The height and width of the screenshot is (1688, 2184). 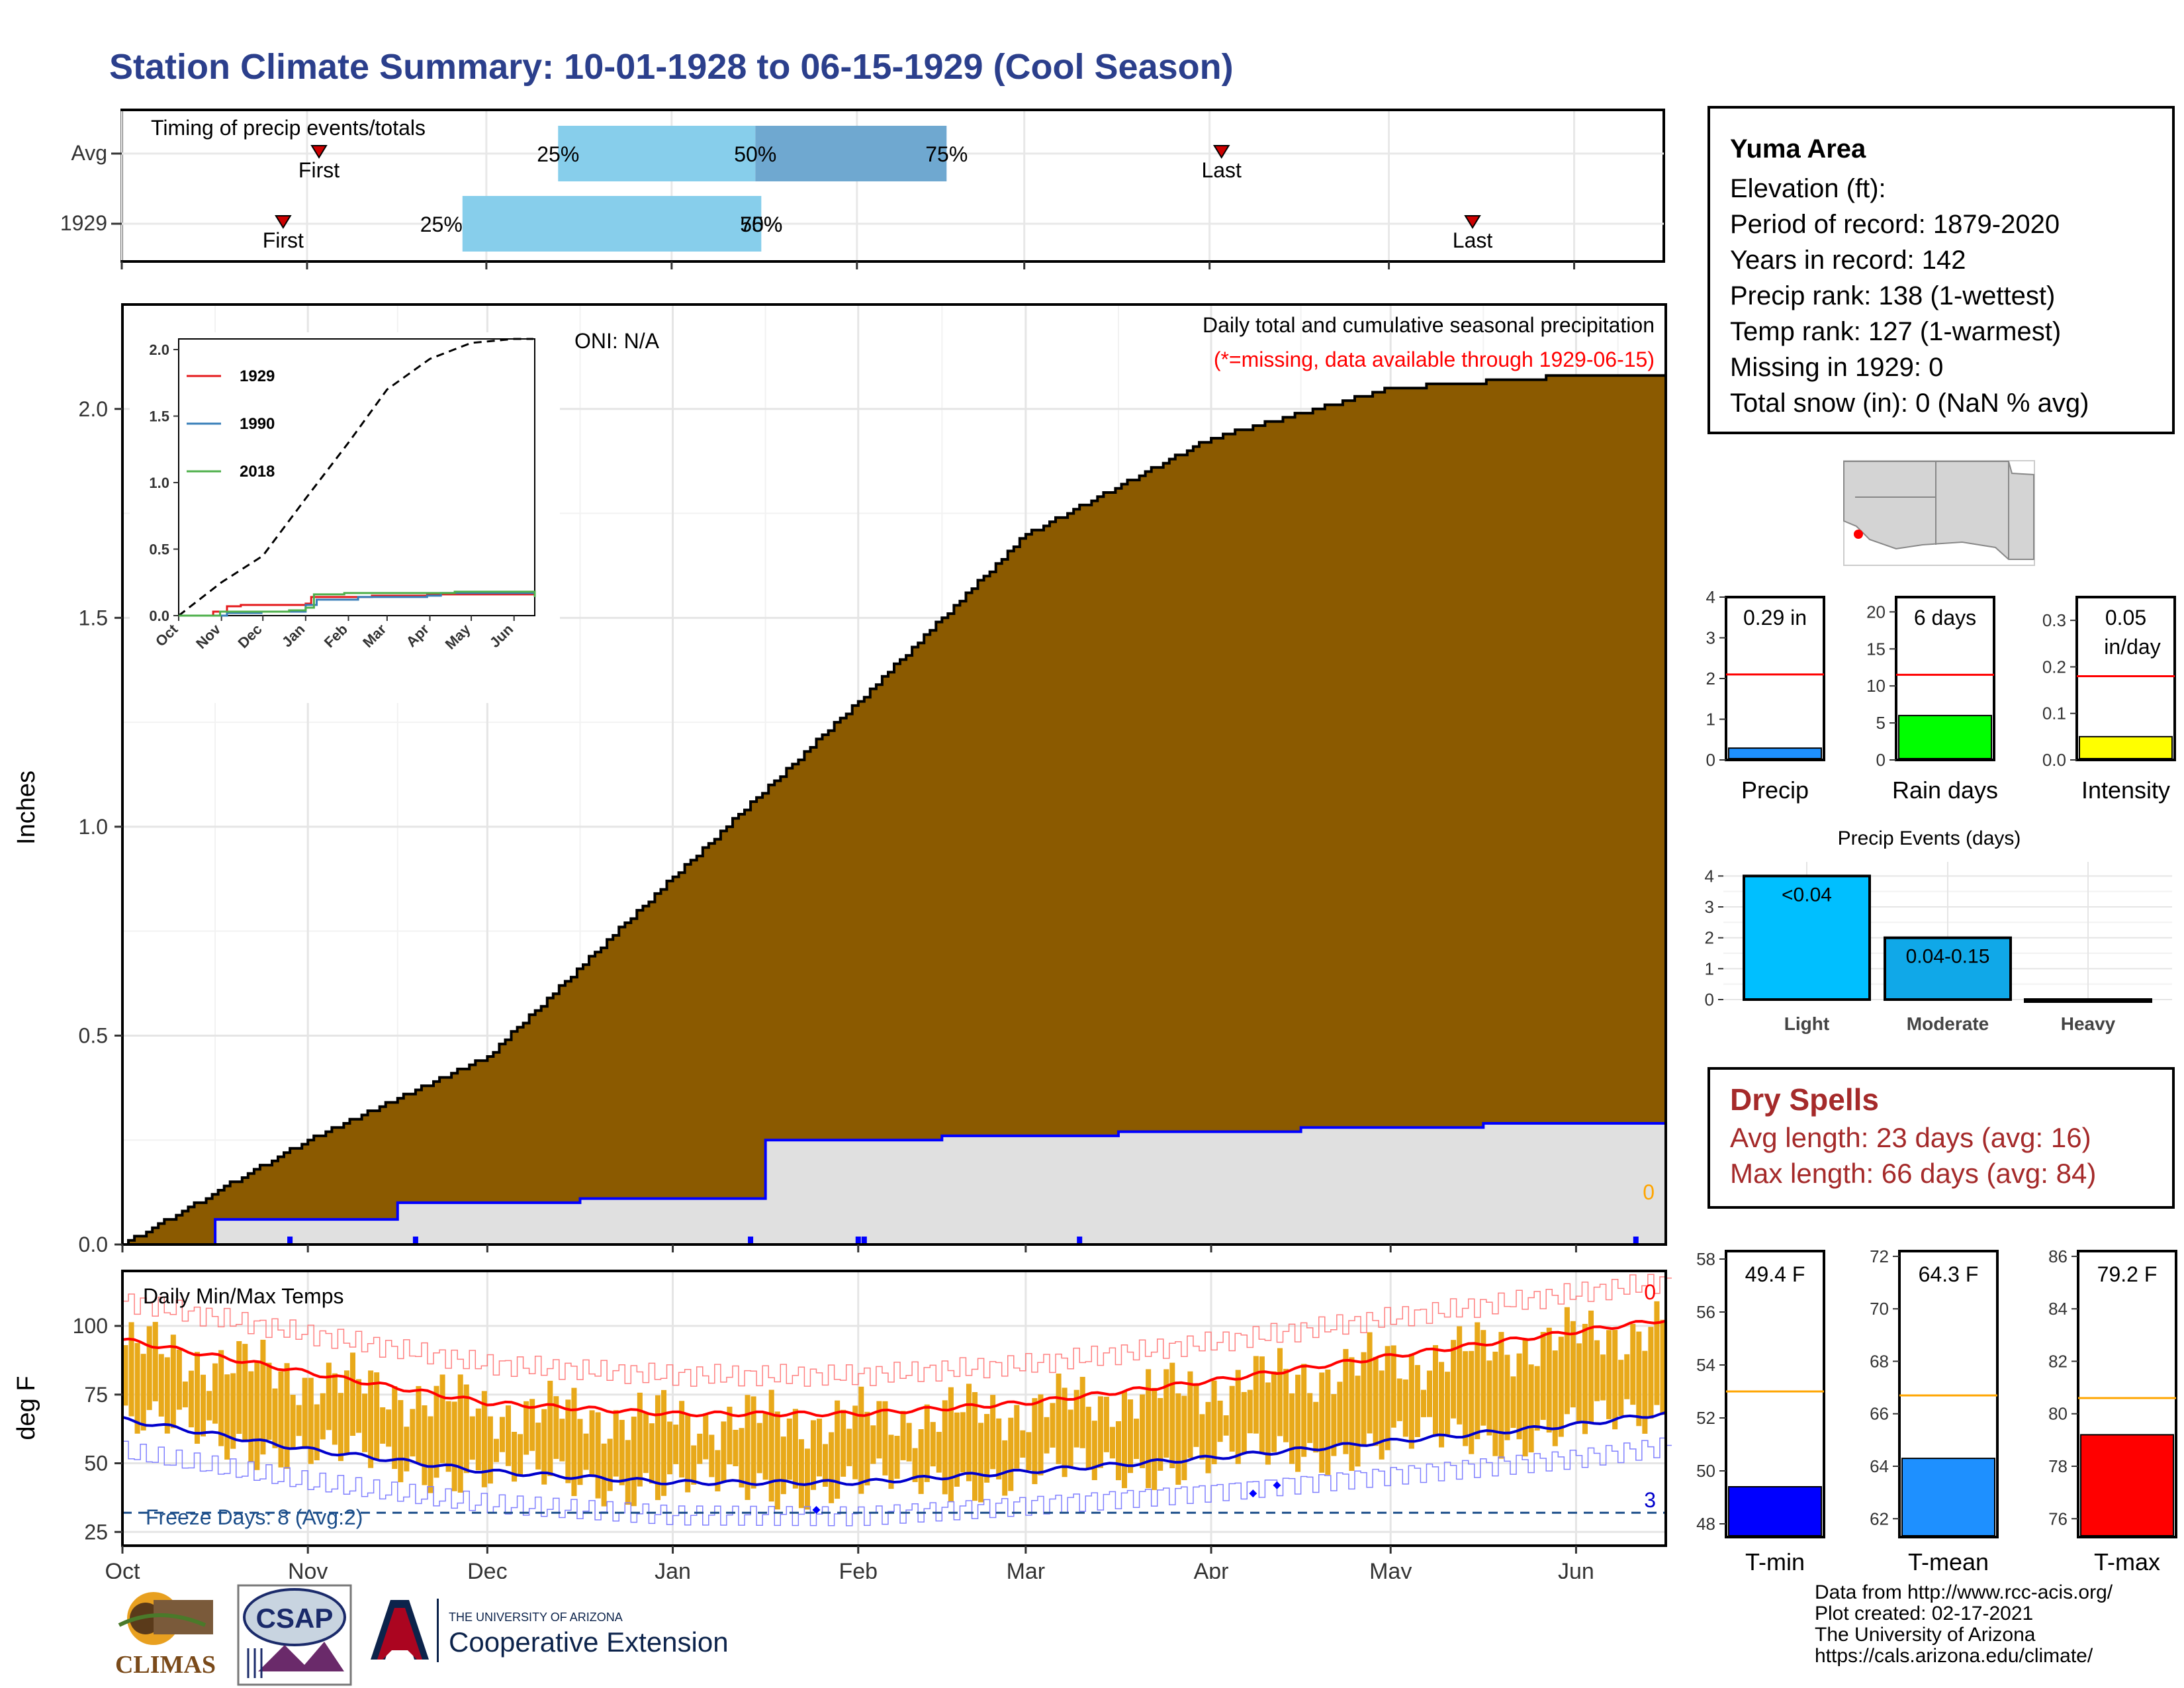 I want to click on month-label: May, so click(x=1390, y=1569).